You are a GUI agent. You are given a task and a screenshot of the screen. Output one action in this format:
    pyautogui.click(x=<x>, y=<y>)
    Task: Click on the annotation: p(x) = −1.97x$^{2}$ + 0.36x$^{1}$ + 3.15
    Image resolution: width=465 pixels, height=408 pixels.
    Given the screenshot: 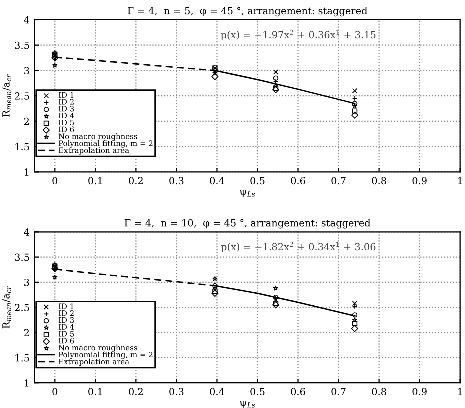 What is the action you would take?
    pyautogui.click(x=298, y=35)
    